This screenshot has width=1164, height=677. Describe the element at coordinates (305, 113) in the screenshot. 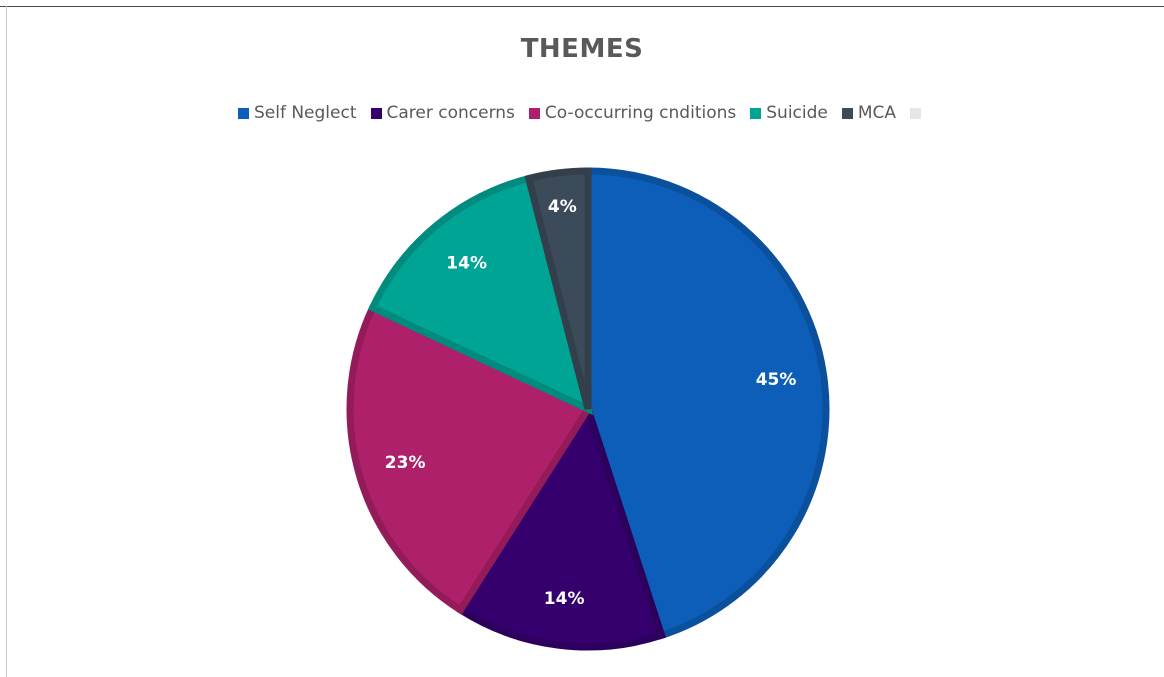

I see `legend-label-self-neglect: Self Neglect` at that location.